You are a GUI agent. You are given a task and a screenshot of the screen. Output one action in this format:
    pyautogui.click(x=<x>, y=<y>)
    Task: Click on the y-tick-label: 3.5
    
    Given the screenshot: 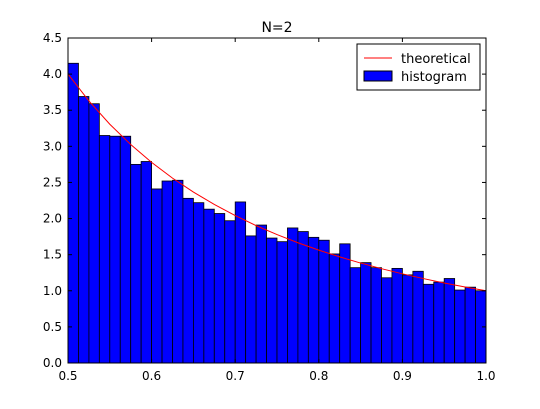 What is the action you would take?
    pyautogui.click(x=52, y=110)
    